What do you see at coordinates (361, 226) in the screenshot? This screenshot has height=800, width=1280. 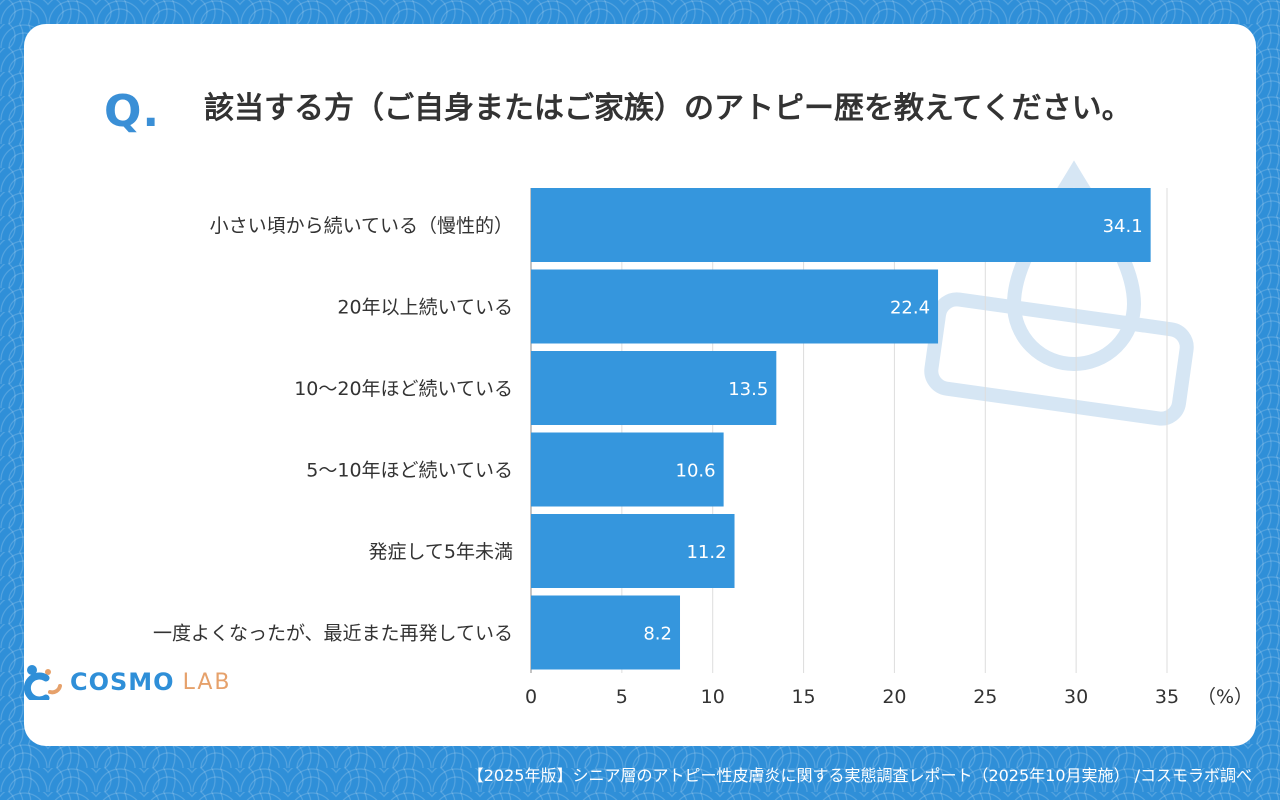 I see `category-label: 小さい頃から続いている（慢性的）` at bounding box center [361, 226].